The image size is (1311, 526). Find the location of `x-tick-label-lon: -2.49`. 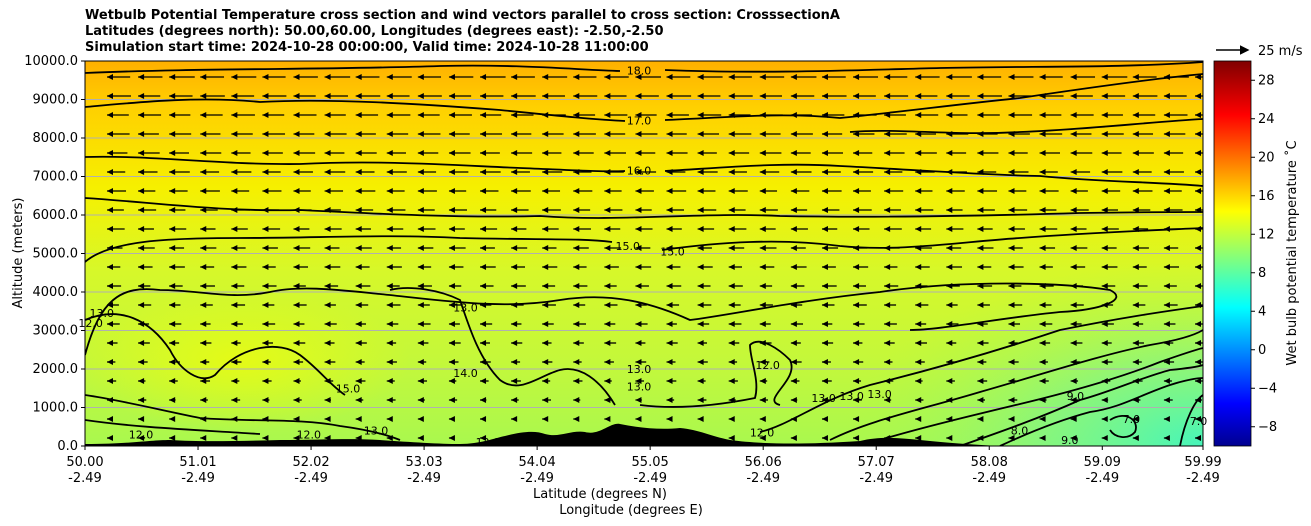

x-tick-label-lon: -2.49 is located at coordinates (989, 478).